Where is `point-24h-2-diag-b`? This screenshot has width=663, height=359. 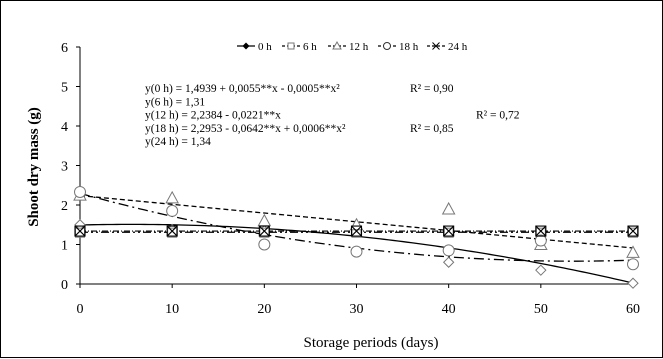 point-24h-2-diag-b is located at coordinates (264, 231).